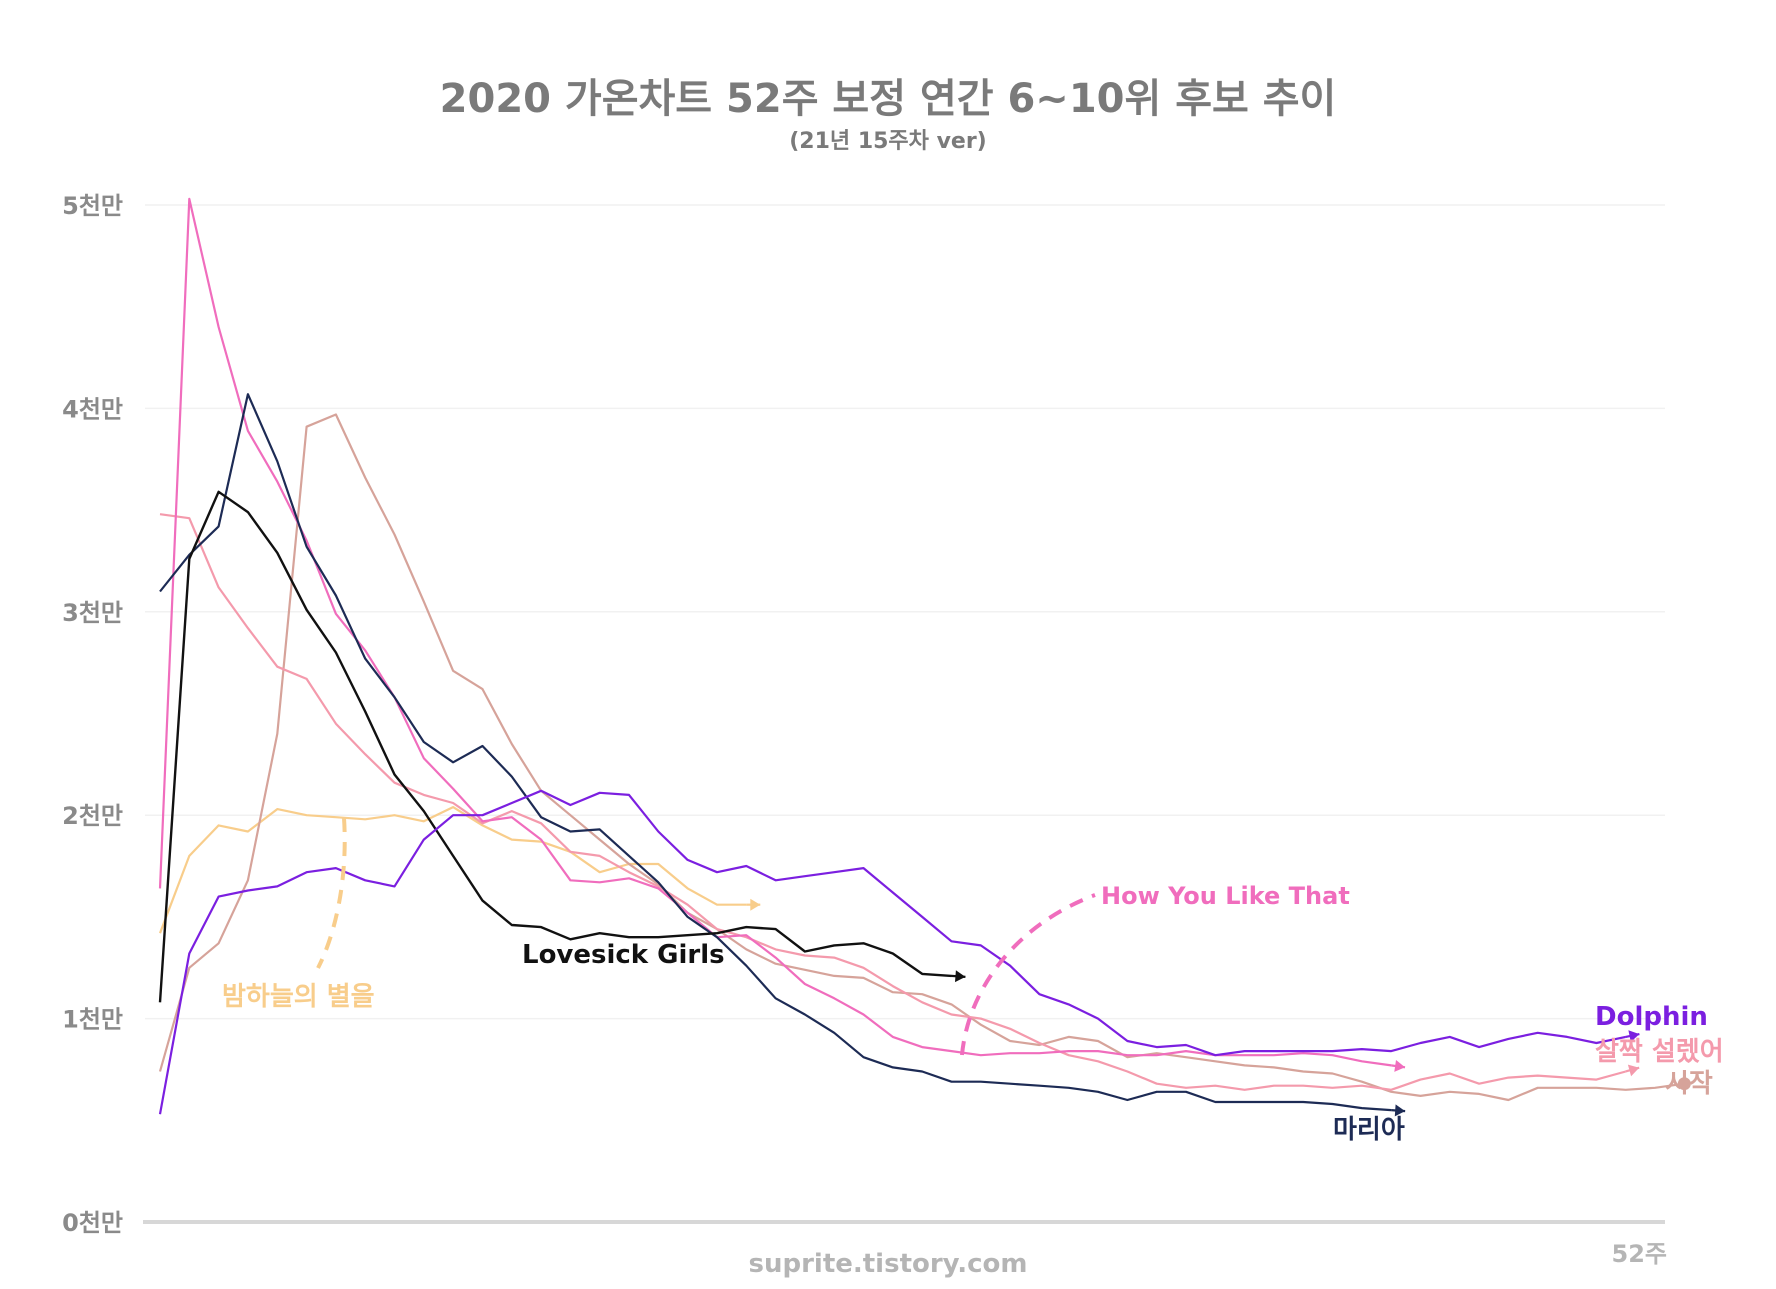 The image size is (1776, 1289). I want to click on annotation-connector-밤하늘의-별을, so click(331, 893).